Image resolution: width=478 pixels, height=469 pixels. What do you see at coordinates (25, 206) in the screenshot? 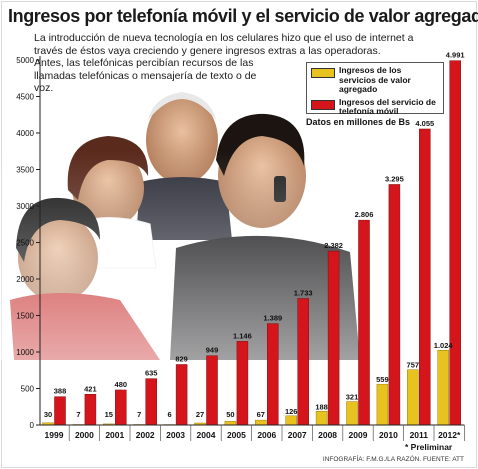
I see `y-tick-label: 3000` at bounding box center [25, 206].